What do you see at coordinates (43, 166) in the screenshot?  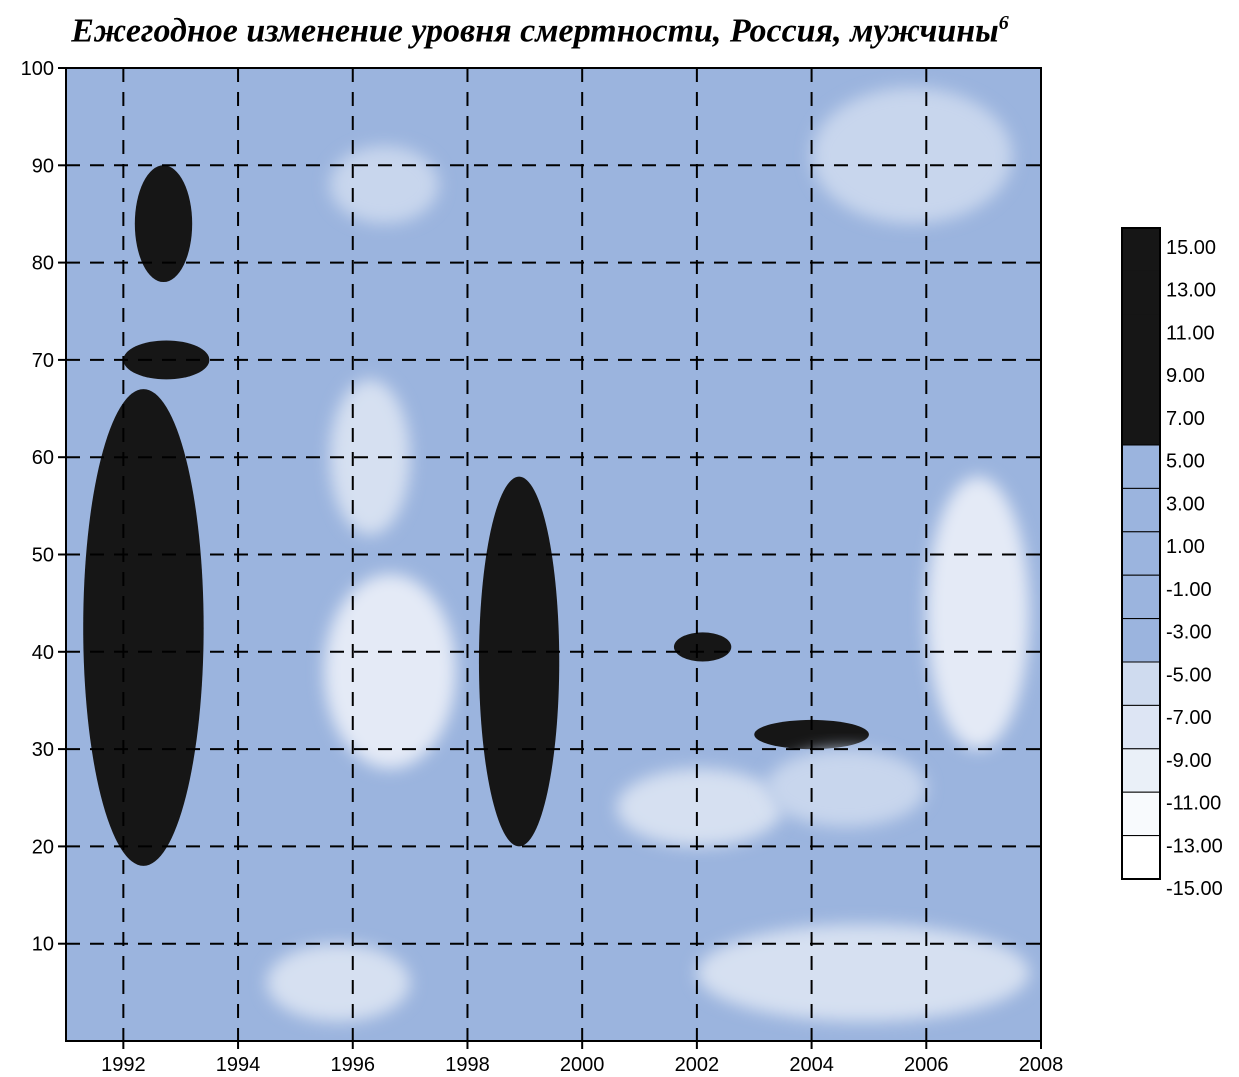 I see `y-tick-label: 90` at bounding box center [43, 166].